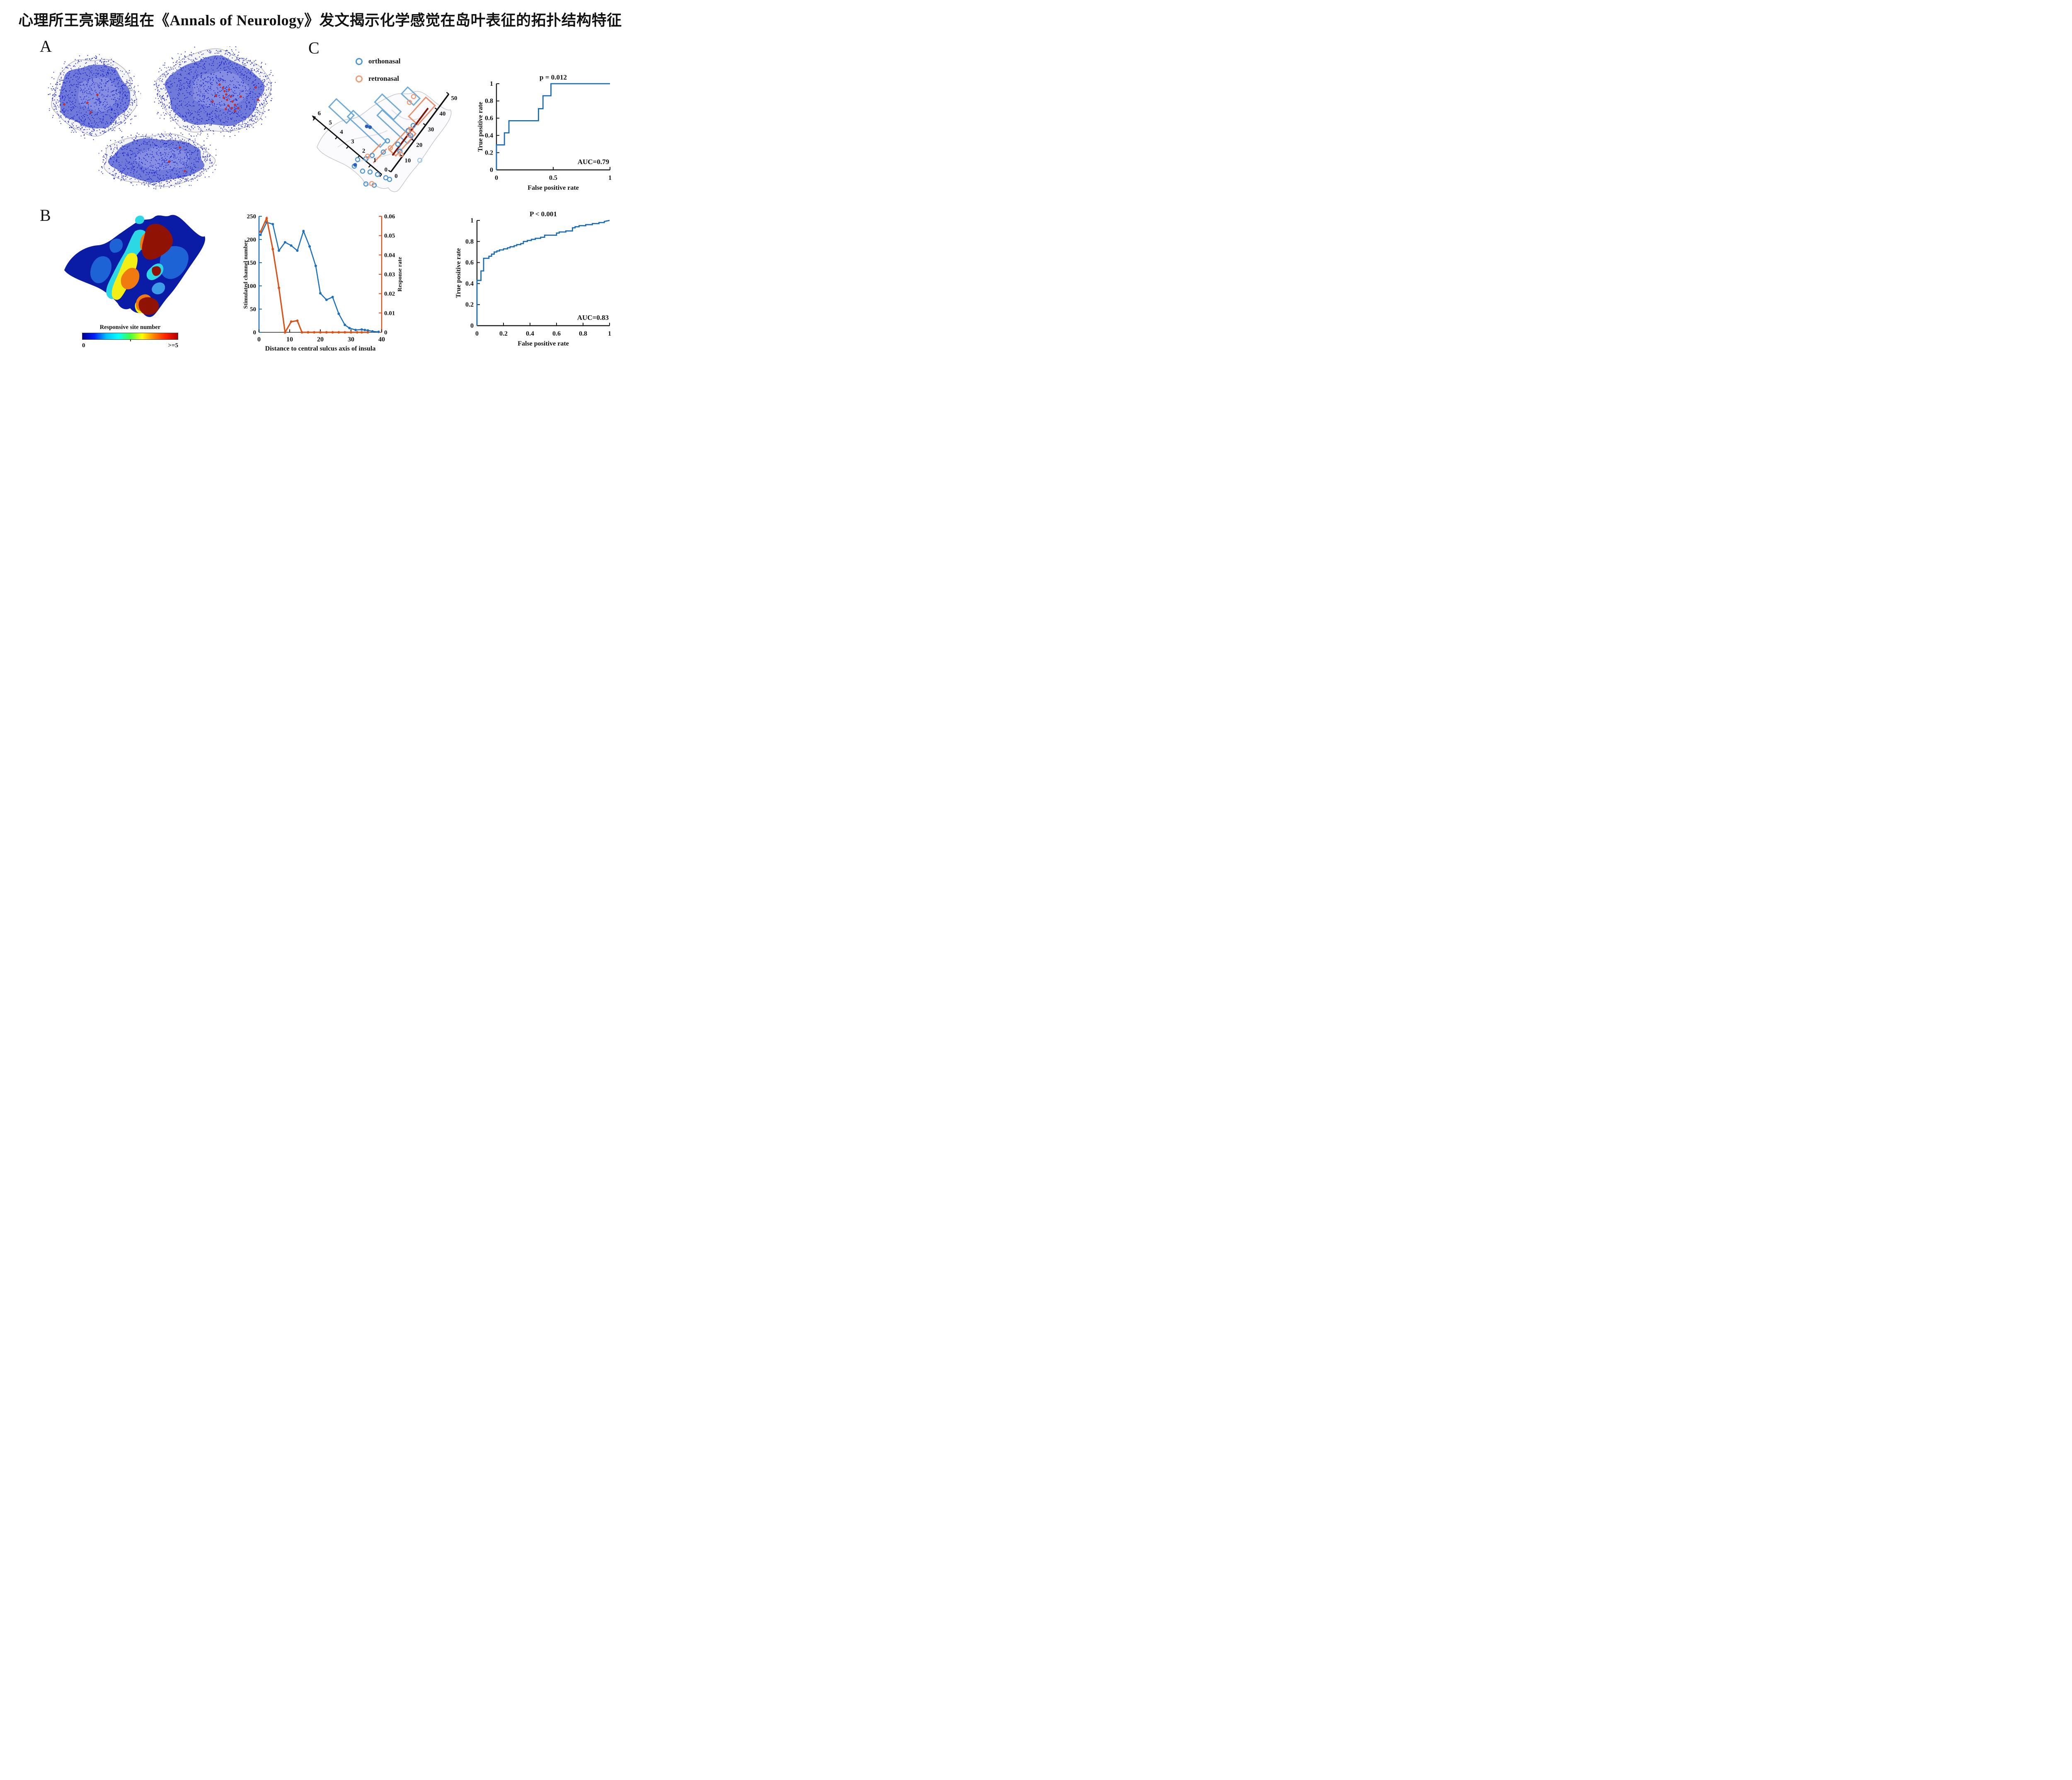 The height and width of the screenshot is (1780, 2072). I want to click on insula-heatmap-shapes, so click(135, 266).